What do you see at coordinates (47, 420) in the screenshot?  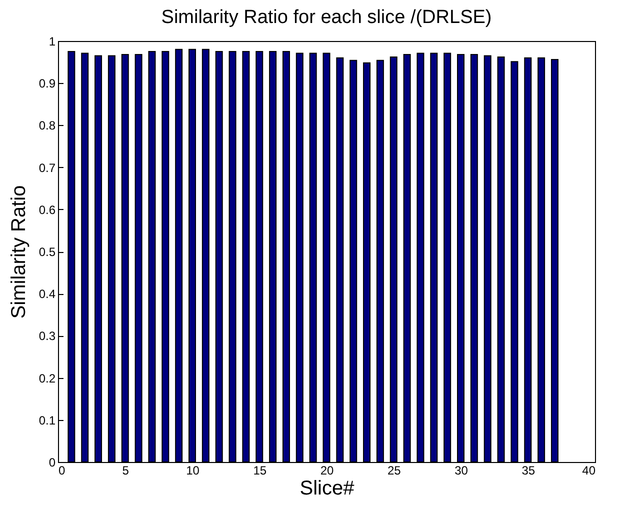 I see `y-tick-label: 0.1` at bounding box center [47, 420].